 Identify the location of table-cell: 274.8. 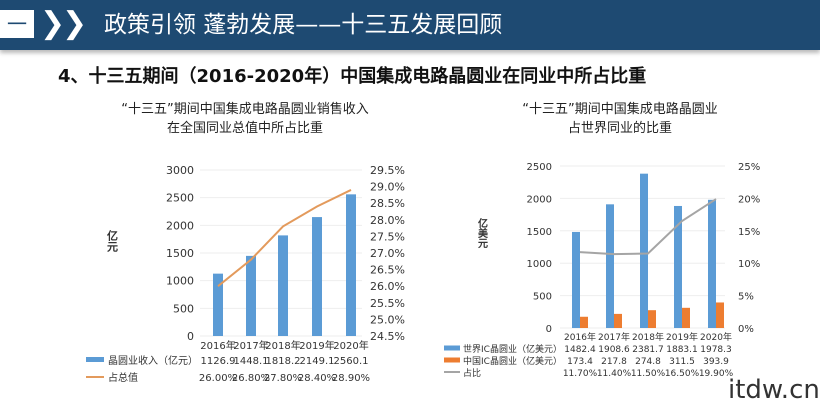
(648, 362).